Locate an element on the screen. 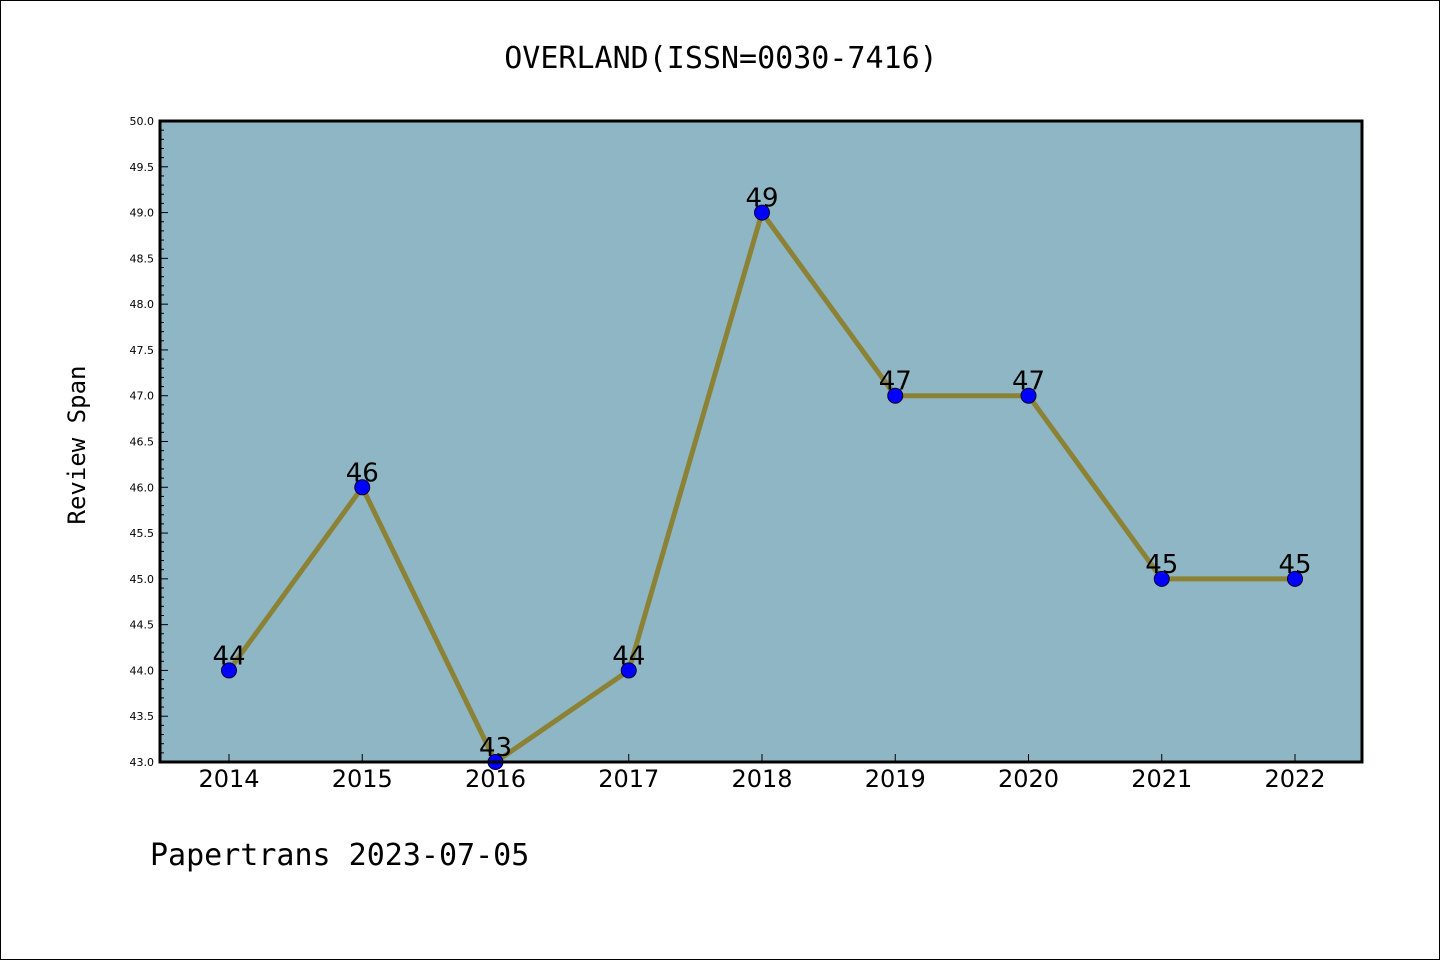  x-tick-label: 2019 is located at coordinates (895, 779).